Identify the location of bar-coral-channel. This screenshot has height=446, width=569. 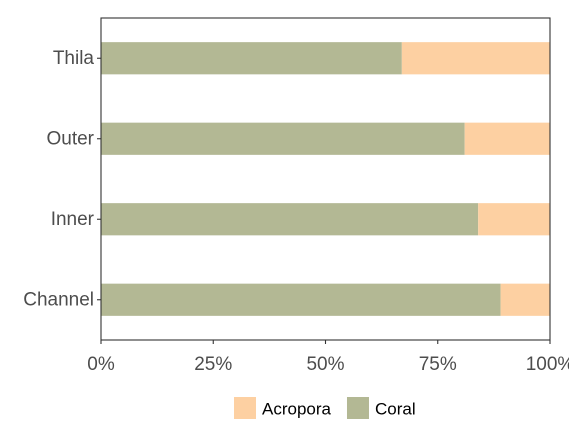
(301, 299).